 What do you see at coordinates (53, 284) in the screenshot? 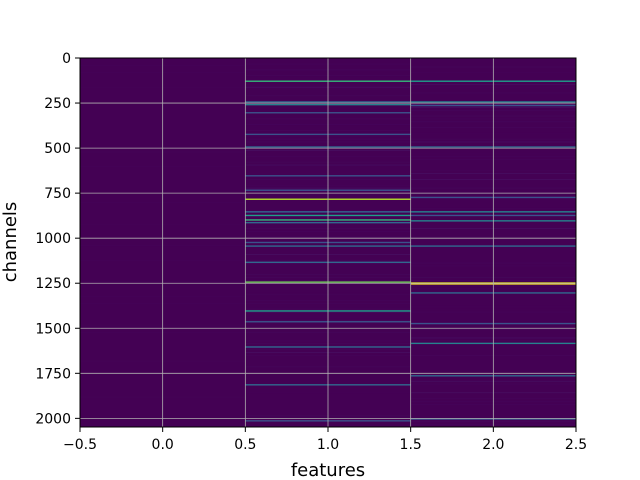
I see `y-tick-label: 1250` at bounding box center [53, 284].